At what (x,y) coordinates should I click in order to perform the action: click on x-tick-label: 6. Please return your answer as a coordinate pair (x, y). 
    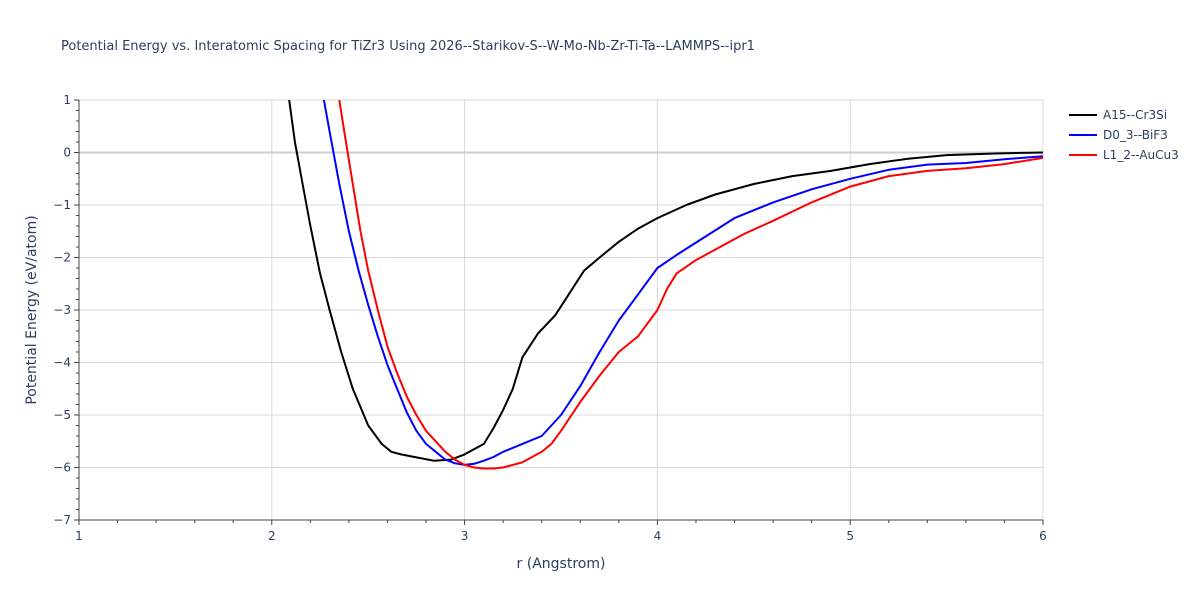
    Looking at the image, I should click on (1043, 536).